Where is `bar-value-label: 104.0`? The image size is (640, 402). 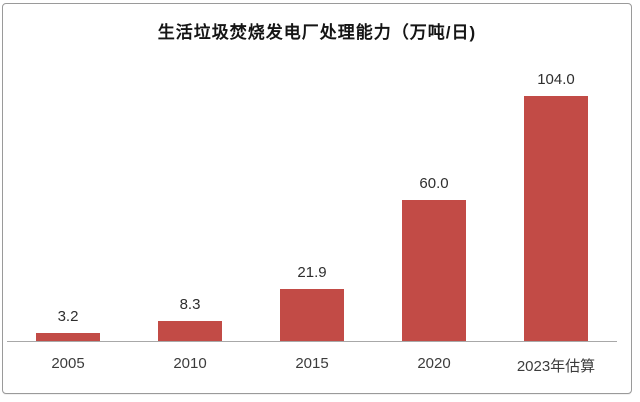 bar-value-label: 104.0 is located at coordinates (556, 79).